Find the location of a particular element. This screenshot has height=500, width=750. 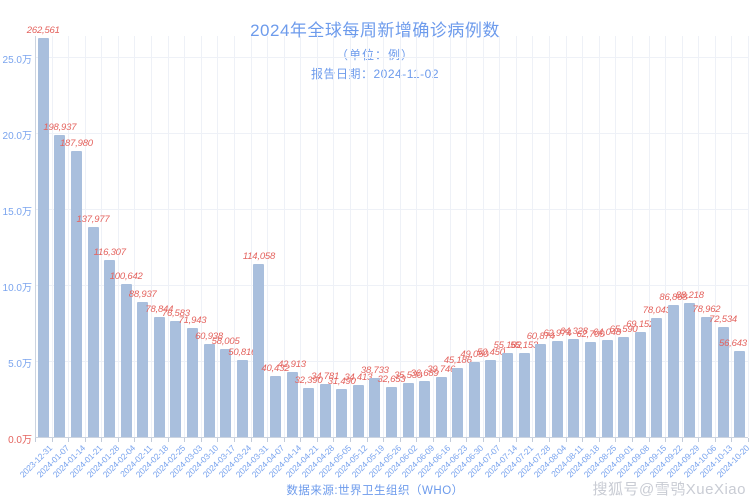

bar-value-label: 64,328 is located at coordinates (573, 332).